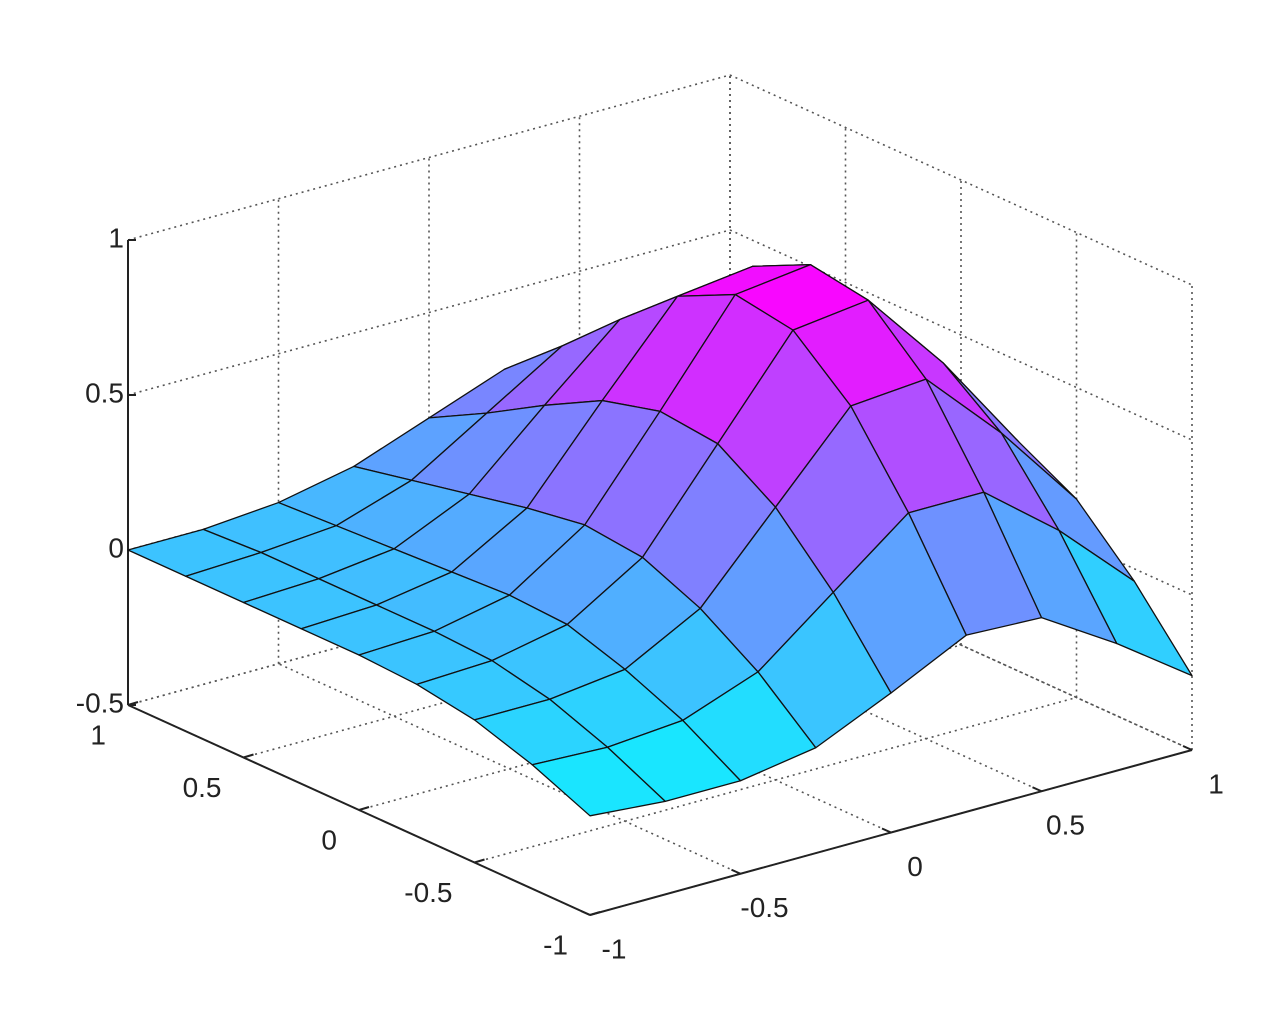 The height and width of the screenshot is (1012, 1266). Describe the element at coordinates (1065, 825) in the screenshot. I see `x-tick-label: 0.5` at that location.